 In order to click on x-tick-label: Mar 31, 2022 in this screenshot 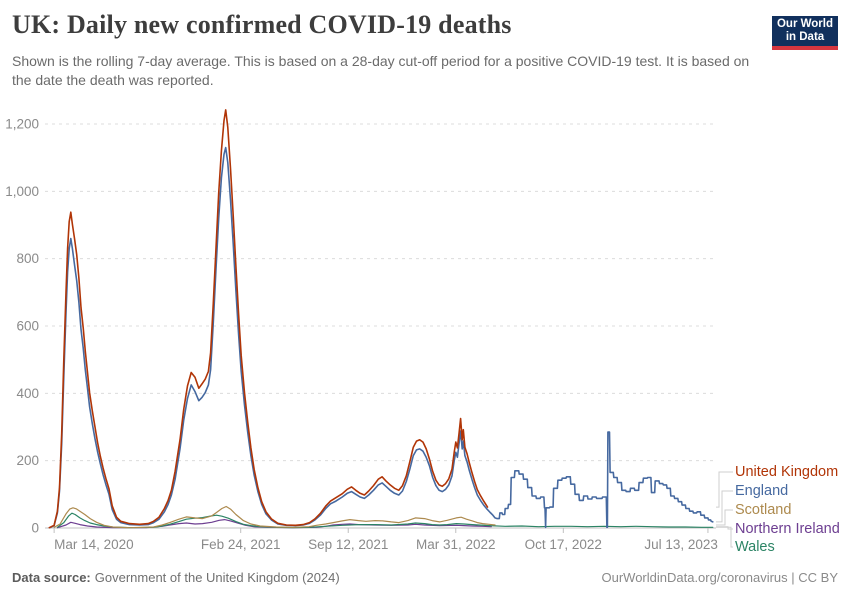, I will do `click(456, 544)`.